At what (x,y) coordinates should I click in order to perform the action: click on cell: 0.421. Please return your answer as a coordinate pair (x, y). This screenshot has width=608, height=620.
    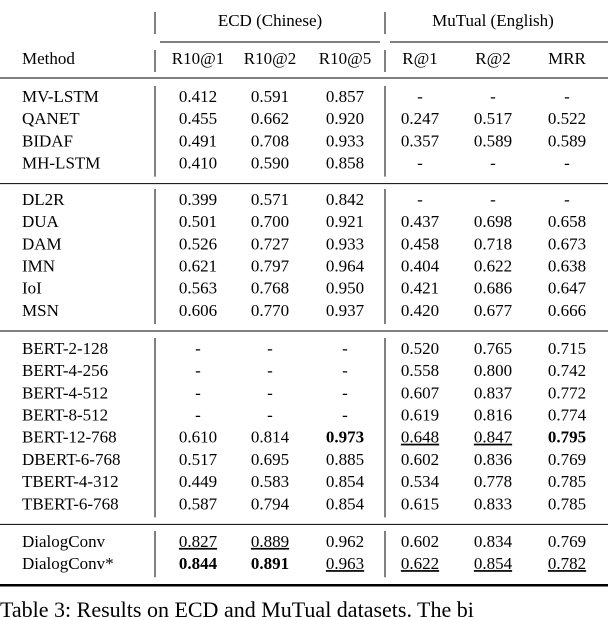
    Looking at the image, I should click on (420, 288).